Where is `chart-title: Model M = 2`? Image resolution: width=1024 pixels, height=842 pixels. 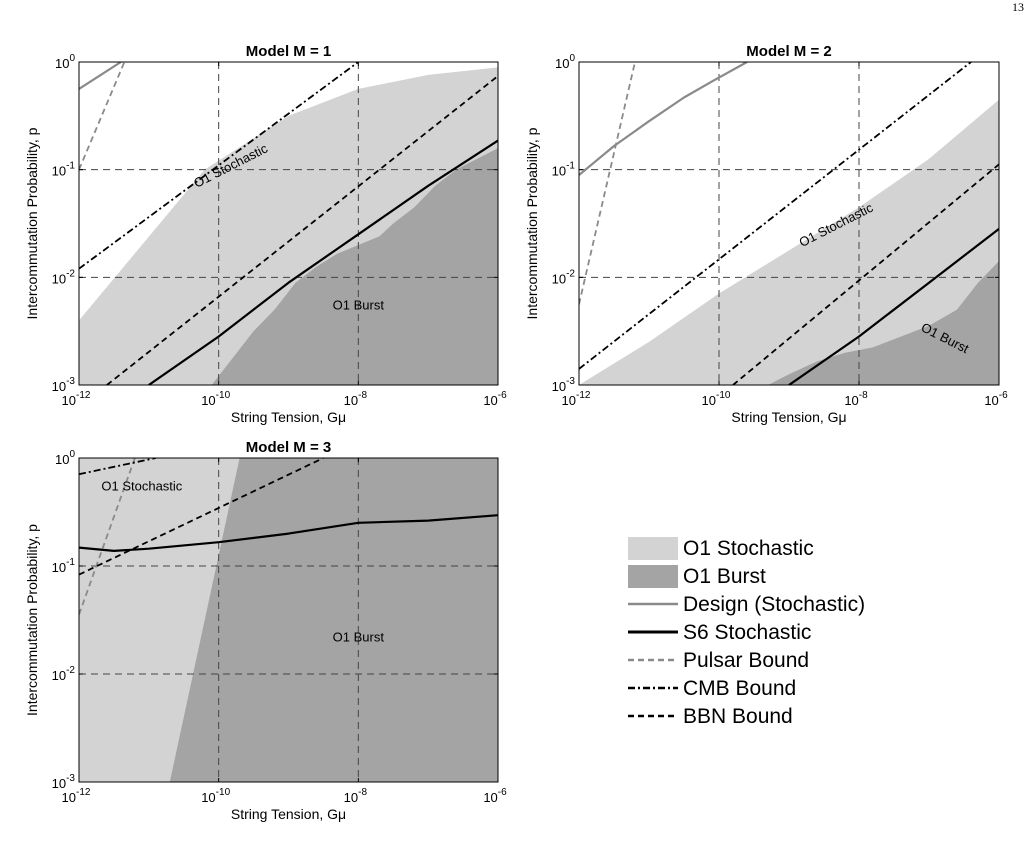 chart-title: Model M = 2 is located at coordinates (788, 51).